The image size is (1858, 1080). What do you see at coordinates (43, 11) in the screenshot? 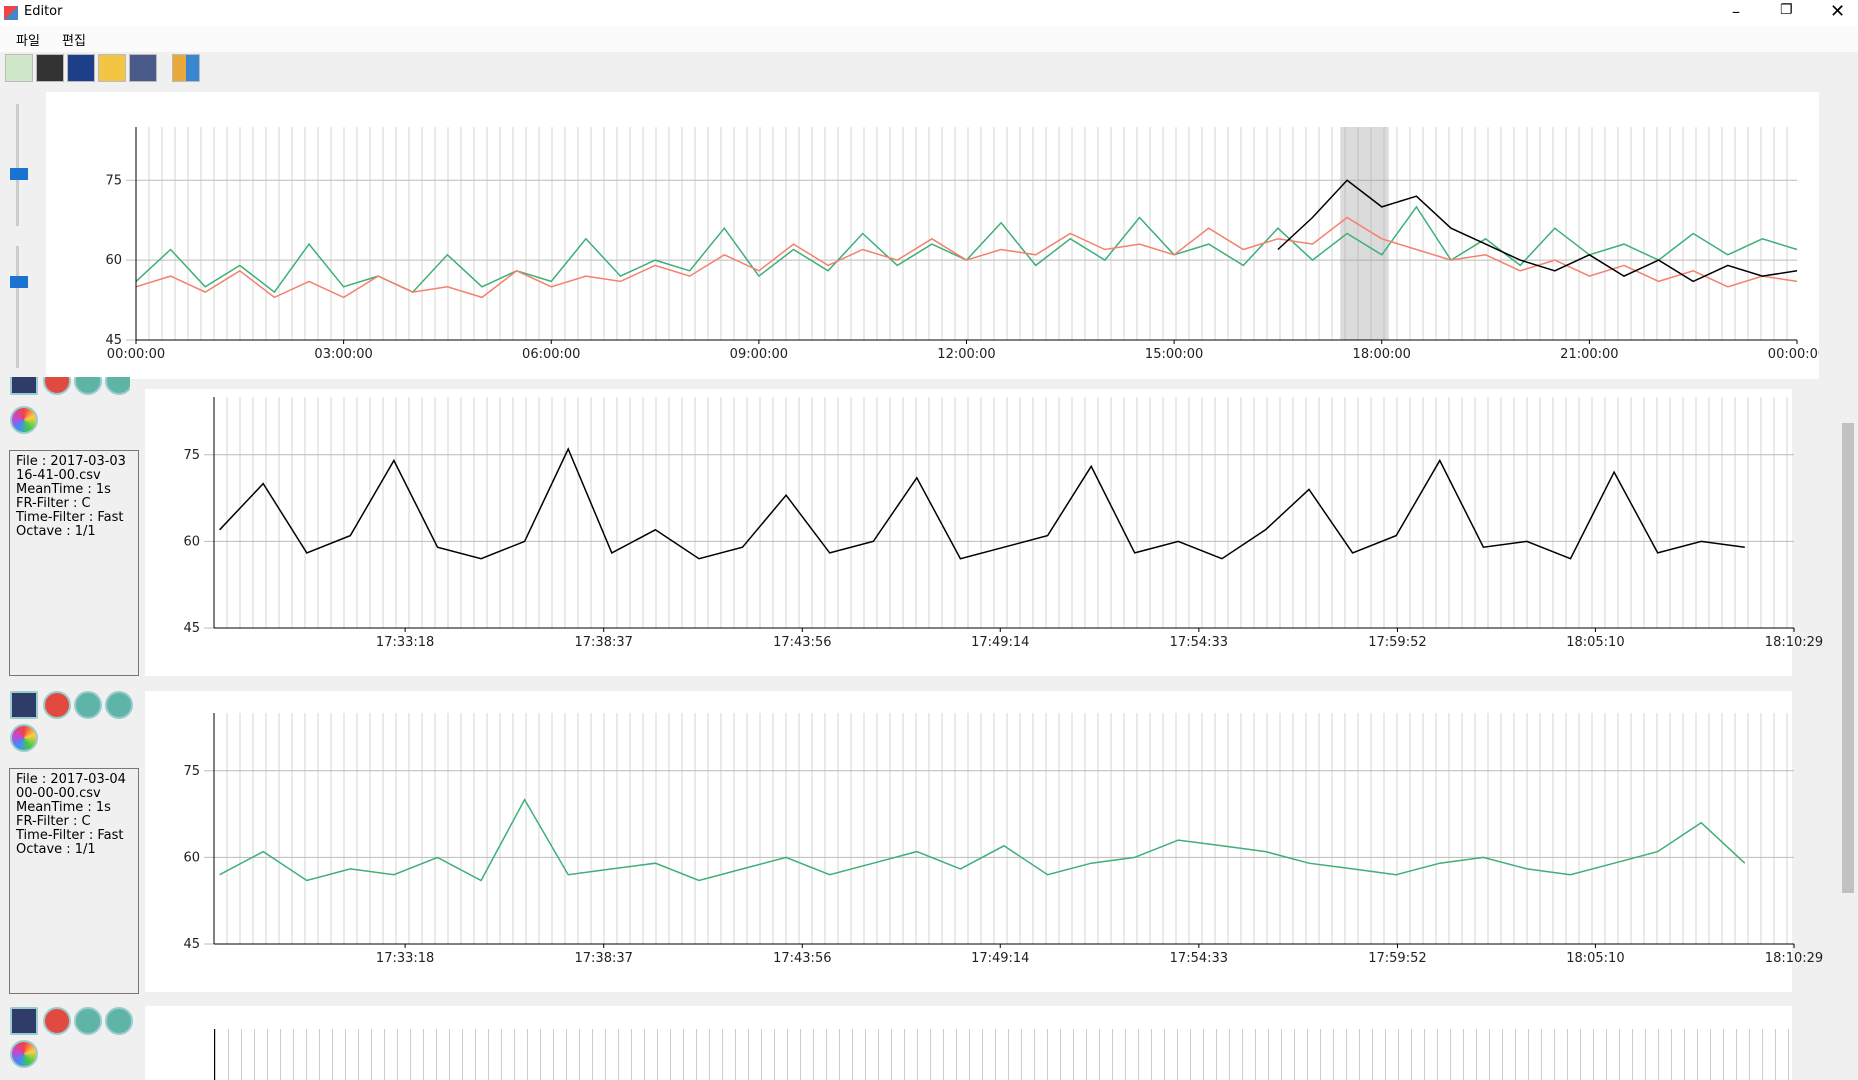
I see `window-title: Editor` at bounding box center [43, 11].